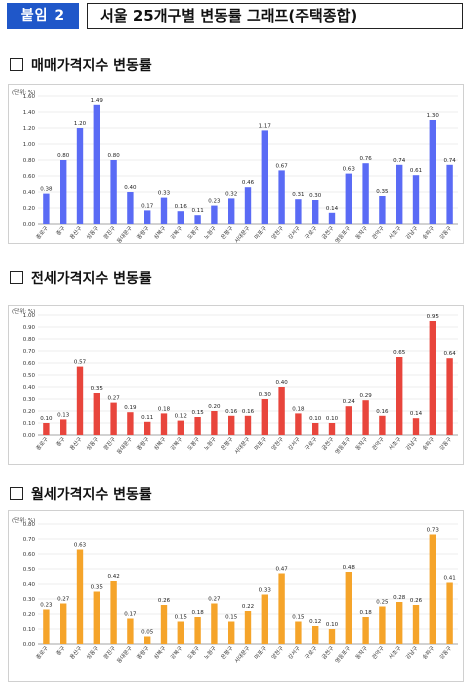 The image size is (474, 696). What do you see at coordinates (236, 16) in the screenshot?
I see `report-header: 붙임 2 서울 25개구별 변동률 그래프(주택종합)` at bounding box center [236, 16].